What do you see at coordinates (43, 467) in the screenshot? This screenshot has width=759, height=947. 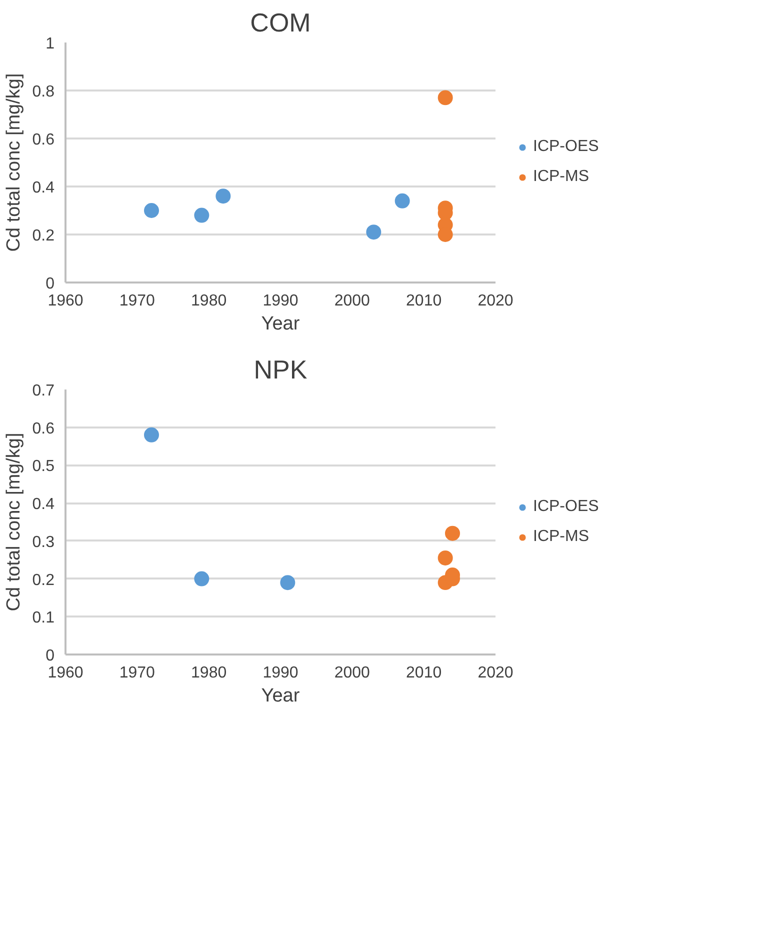 I see `y-tick-label: 0.5` at bounding box center [43, 467].